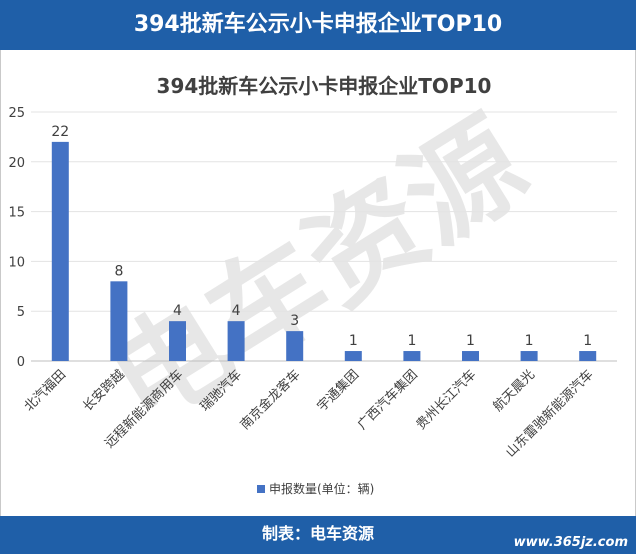 This screenshot has height=554, width=636. What do you see at coordinates (21, 362) in the screenshot?
I see `y-tick-label: 0` at bounding box center [21, 362].